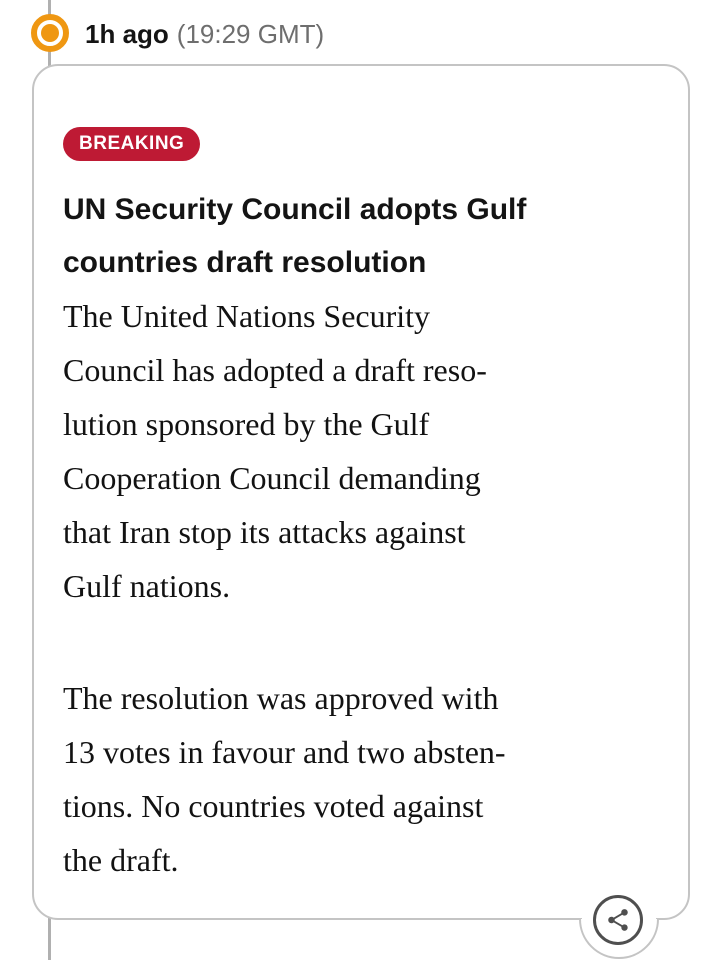 The width and height of the screenshot is (720, 960). Describe the element at coordinates (250, 34) in the screenshot. I see `time-absolute-label: (19:29 GMT)` at that location.